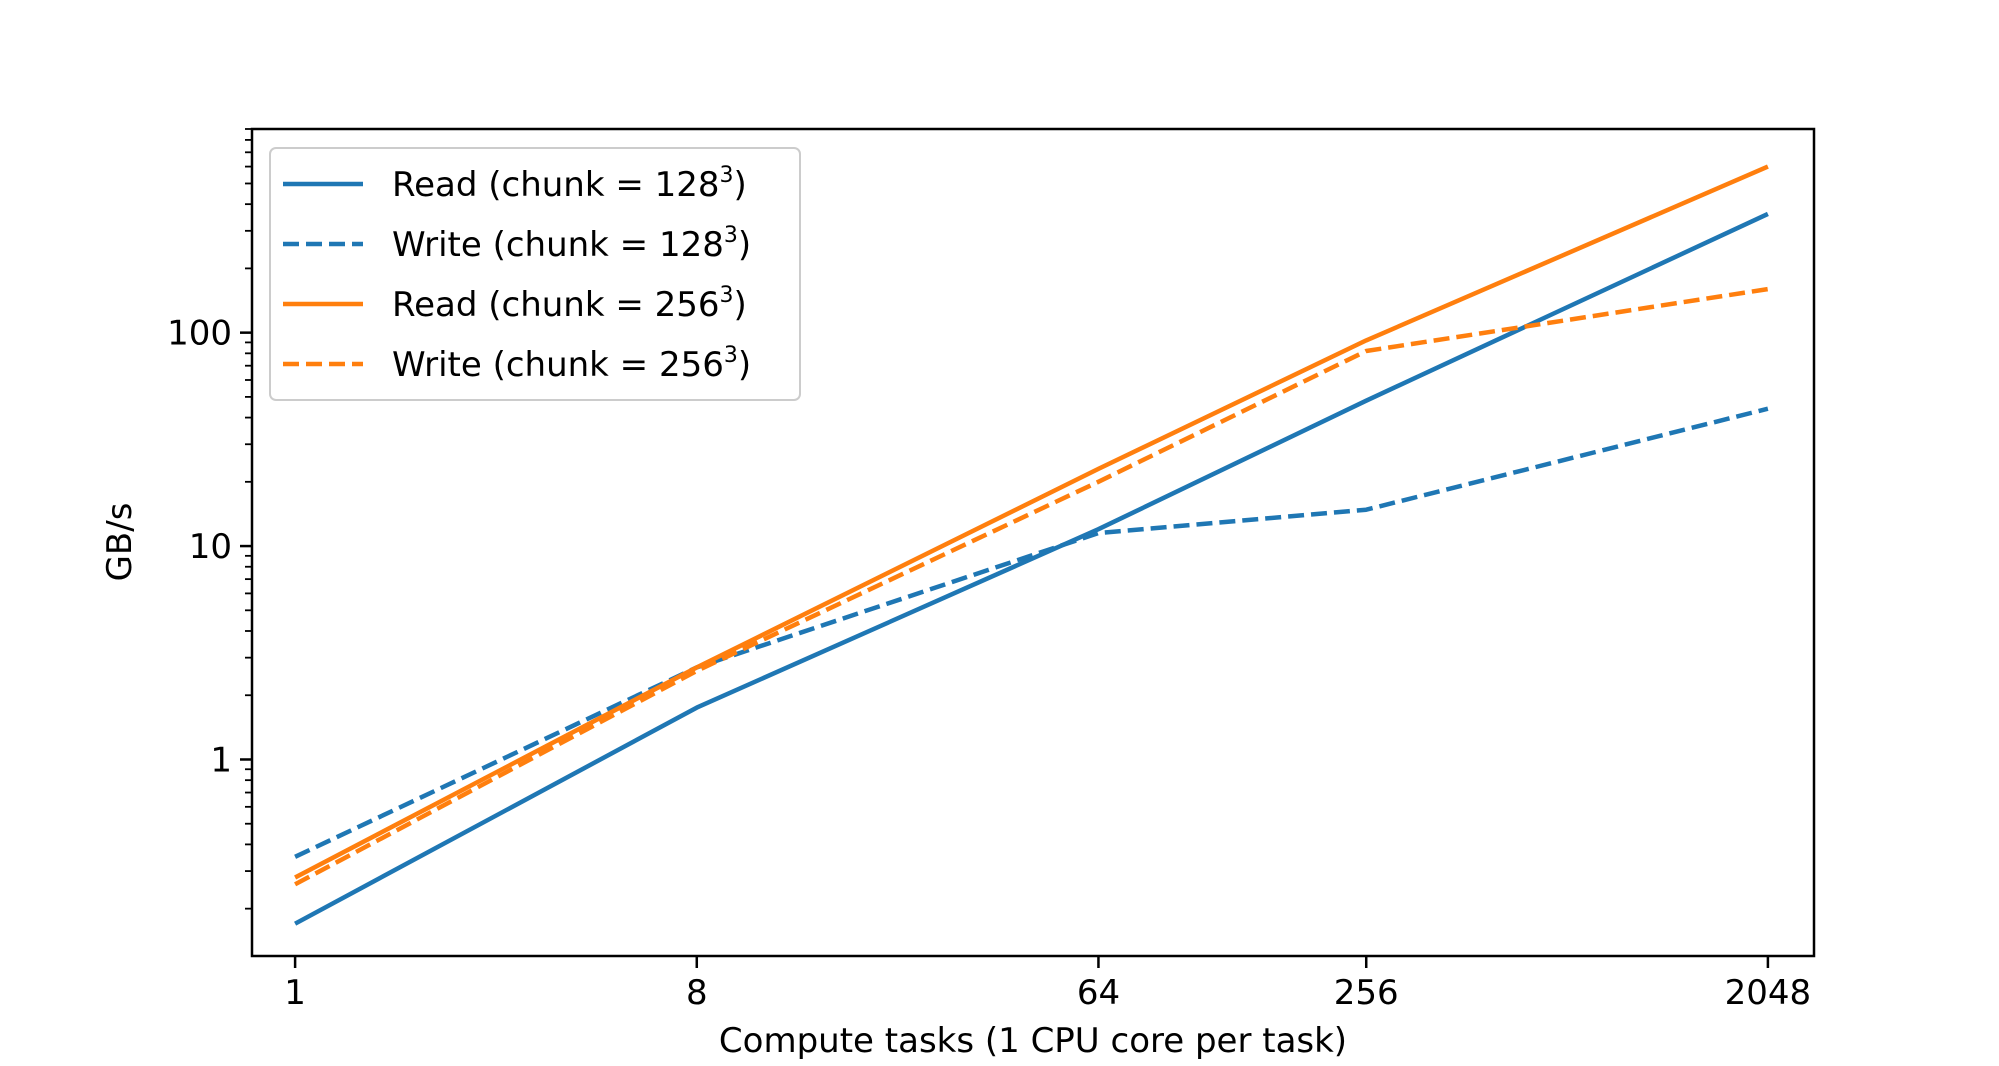 Image resolution: width=1999 pixels, height=1066 pixels. I want to click on x-tick-label: 256, so click(1366, 993).